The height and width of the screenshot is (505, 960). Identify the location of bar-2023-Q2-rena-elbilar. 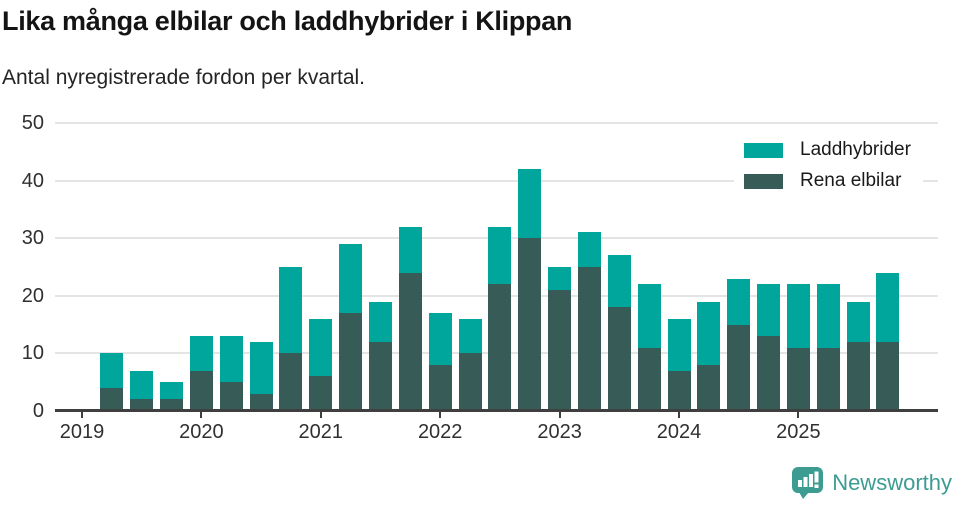
(589, 339).